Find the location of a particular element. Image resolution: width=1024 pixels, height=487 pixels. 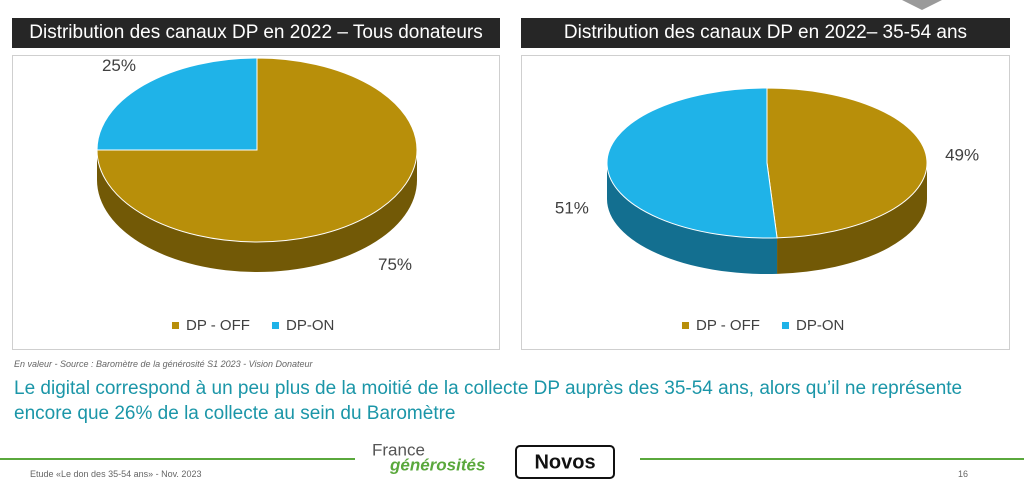

data-label: 49% is located at coordinates (962, 155).